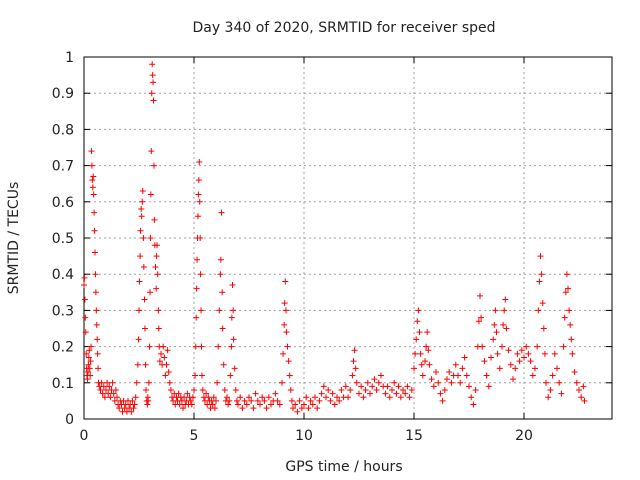  What do you see at coordinates (69, 420) in the screenshot?
I see `y-tick-label: 0` at bounding box center [69, 420].